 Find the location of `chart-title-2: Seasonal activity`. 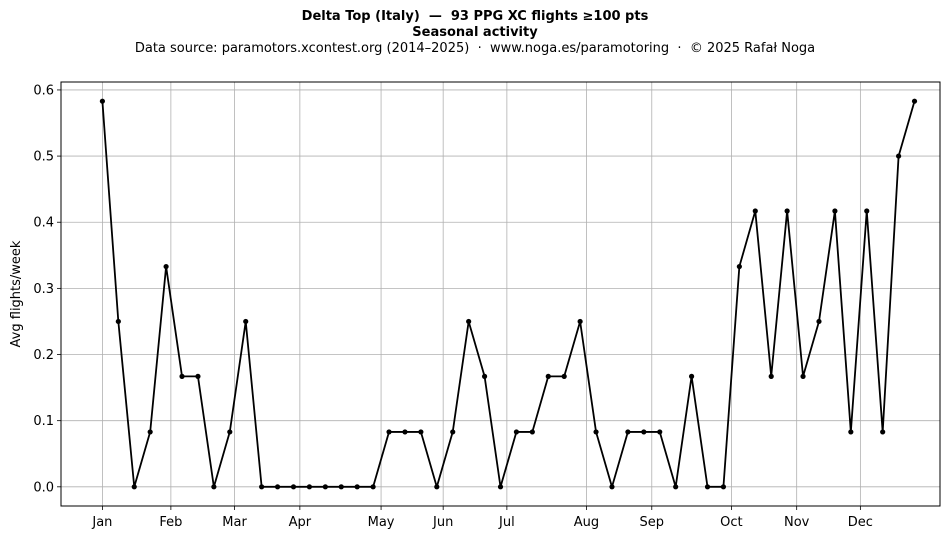

chart-title-2: Seasonal activity is located at coordinates (475, 32).